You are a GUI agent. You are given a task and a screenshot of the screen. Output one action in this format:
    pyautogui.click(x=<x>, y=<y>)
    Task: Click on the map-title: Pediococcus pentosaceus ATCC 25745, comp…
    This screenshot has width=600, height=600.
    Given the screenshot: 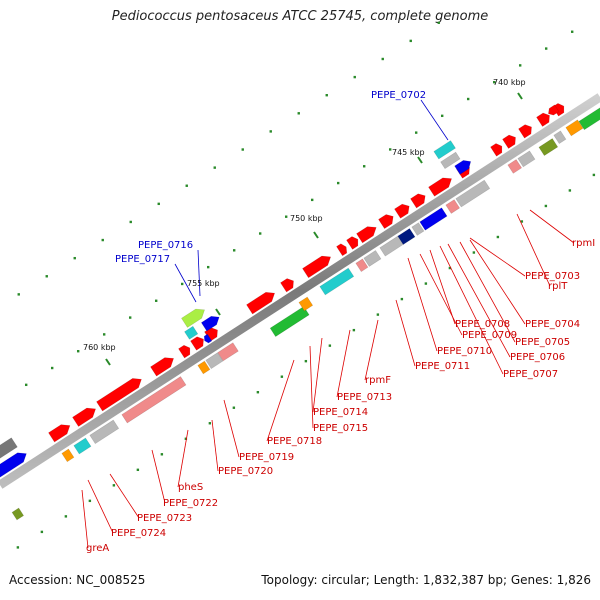 What is the action you would take?
    pyautogui.click(x=300, y=16)
    